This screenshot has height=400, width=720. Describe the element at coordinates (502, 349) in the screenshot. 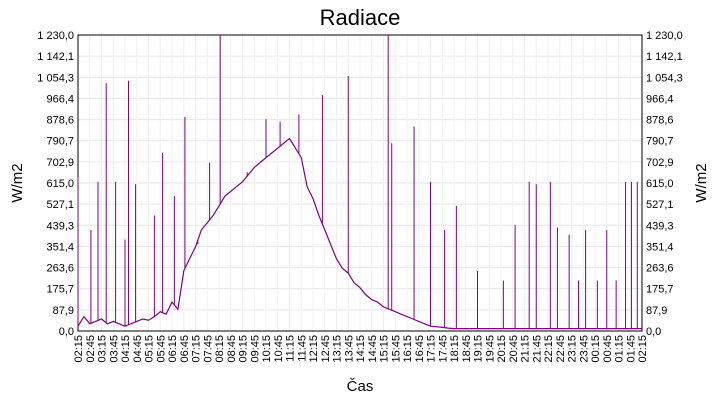

I see `x-tick-label: 20:15` at that location.